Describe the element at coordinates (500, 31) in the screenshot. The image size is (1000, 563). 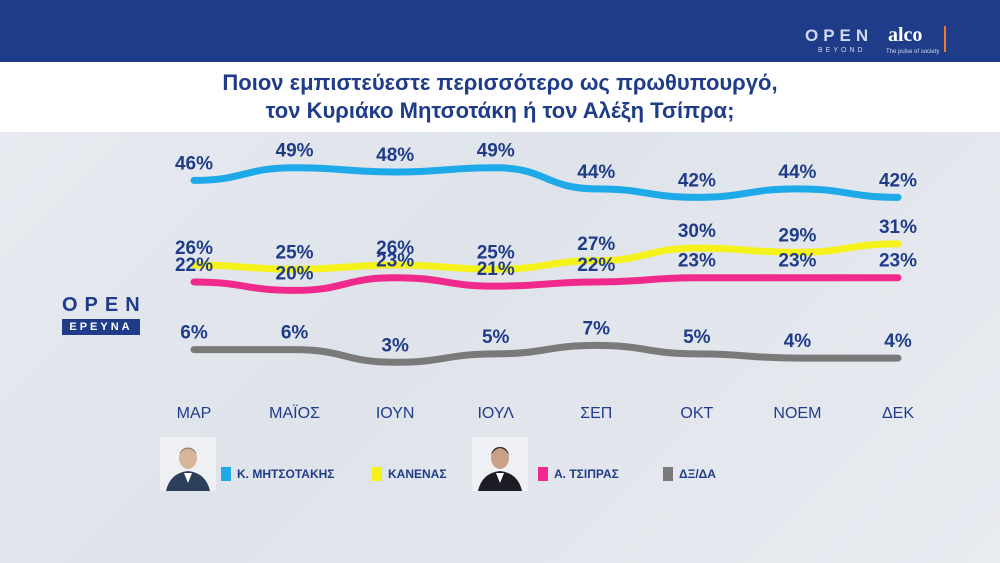
I see `header-bar: OPEN BEYOND alco The pulse of society` at that location.